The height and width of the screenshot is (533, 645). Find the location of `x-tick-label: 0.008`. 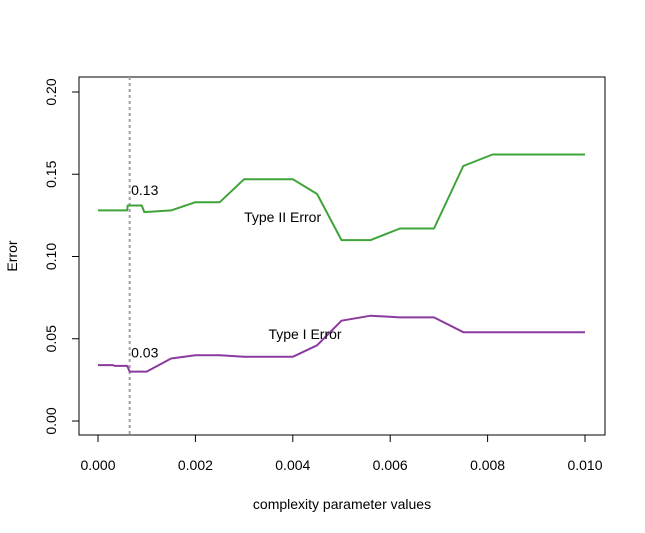

x-tick-label: 0.008 is located at coordinates (487, 465).